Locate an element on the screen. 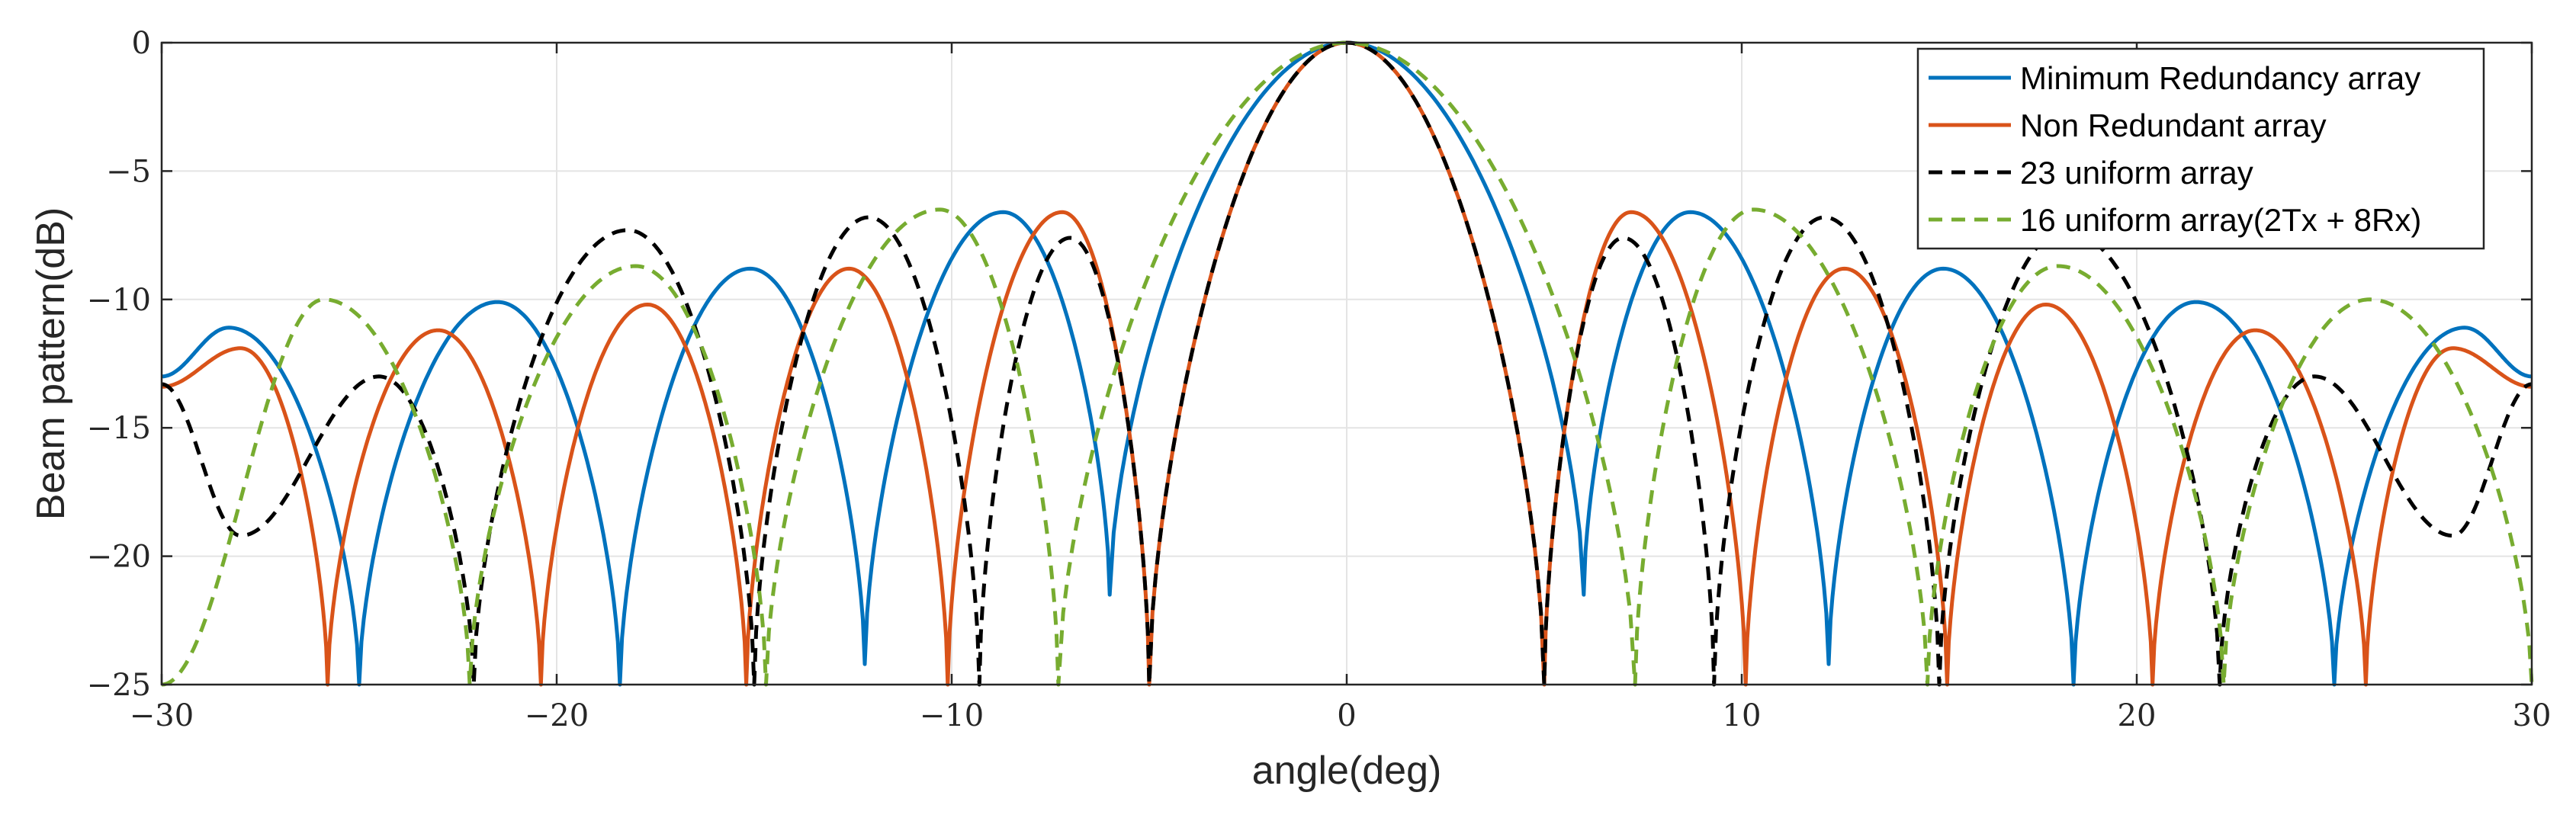 This screenshot has width=2576, height=834. x-tick-label: 0 is located at coordinates (1346, 715).